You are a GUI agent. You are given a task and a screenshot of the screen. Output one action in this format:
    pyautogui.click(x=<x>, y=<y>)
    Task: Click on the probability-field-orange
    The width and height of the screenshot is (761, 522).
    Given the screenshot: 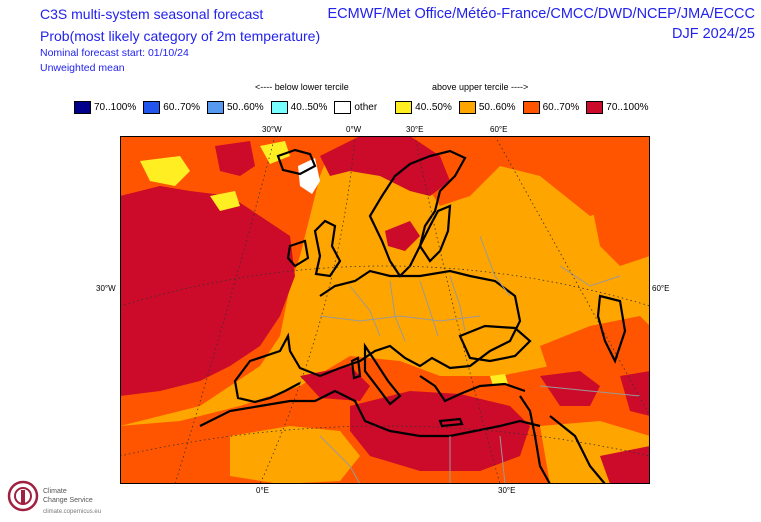 What is the action you would take?
    pyautogui.click(x=295, y=455)
    